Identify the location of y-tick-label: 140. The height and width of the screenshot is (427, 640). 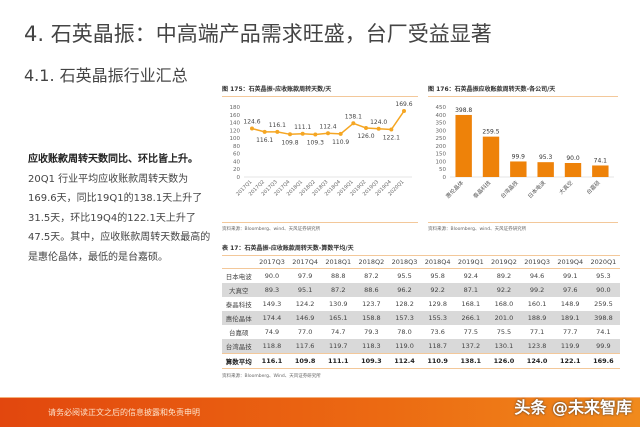
(235, 124).